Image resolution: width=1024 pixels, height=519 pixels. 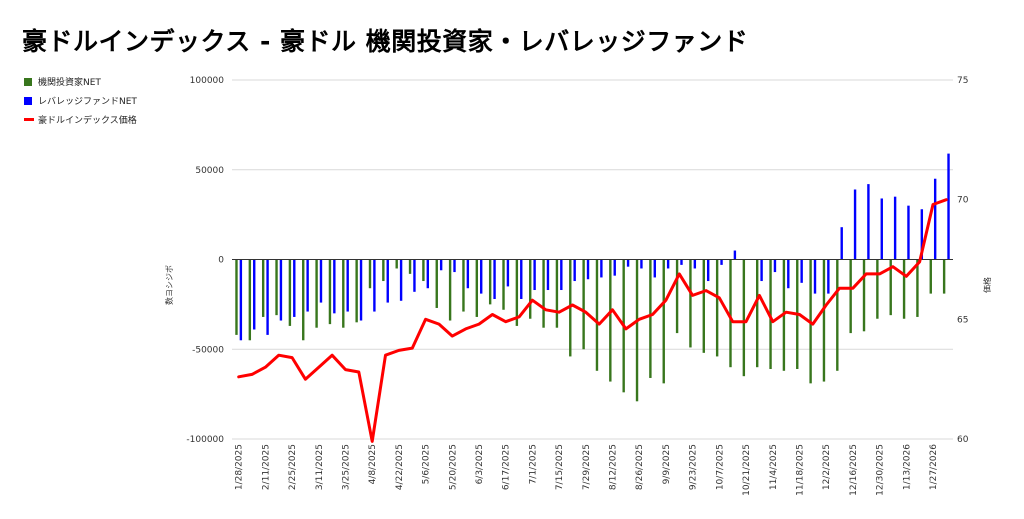 I want to click on x-tick-label: 7/29/2025, so click(x=587, y=467).